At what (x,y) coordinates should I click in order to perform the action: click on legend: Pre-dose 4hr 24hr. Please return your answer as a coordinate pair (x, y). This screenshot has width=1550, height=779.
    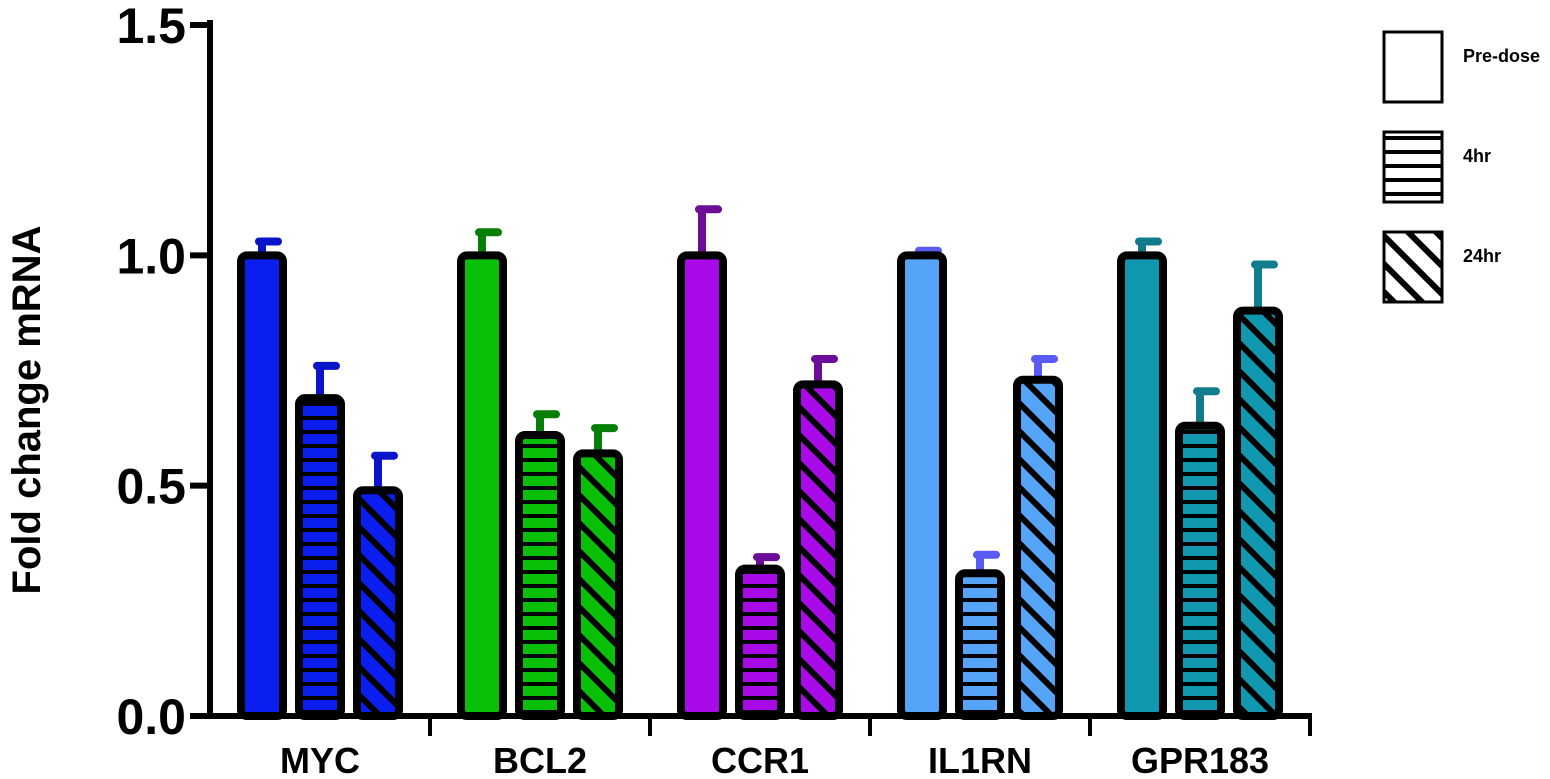
    Looking at the image, I should click on (1461, 167).